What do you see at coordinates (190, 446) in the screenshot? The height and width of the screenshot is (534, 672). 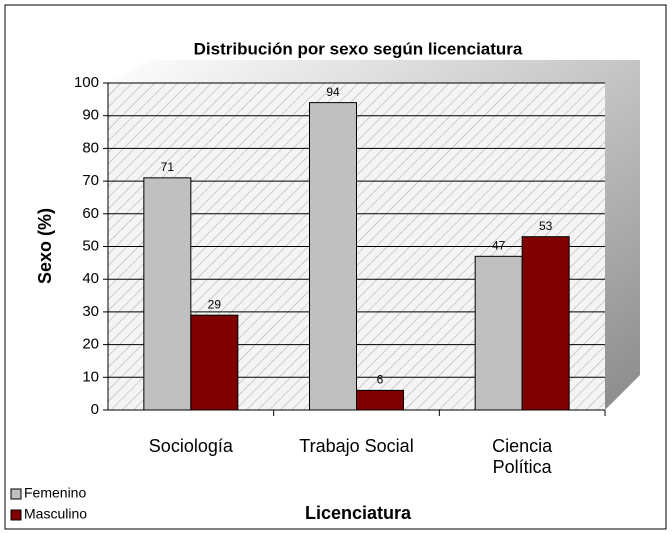 I see `x-tick-label: Sociología` at bounding box center [190, 446].